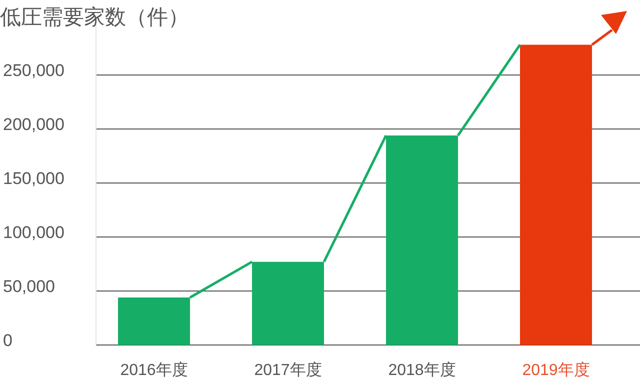  Describe the element at coordinates (556, 369) in the screenshot. I see `x-tick-label: 2019年度` at that location.